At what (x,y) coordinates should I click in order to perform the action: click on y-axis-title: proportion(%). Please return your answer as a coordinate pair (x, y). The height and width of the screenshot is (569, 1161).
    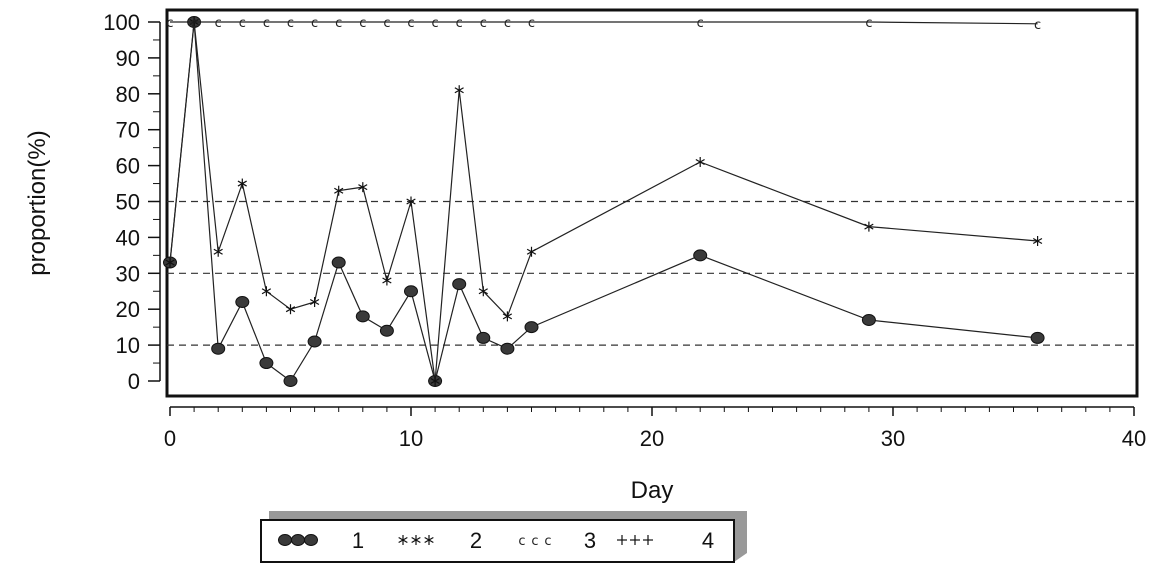
    Looking at the image, I should click on (37, 202).